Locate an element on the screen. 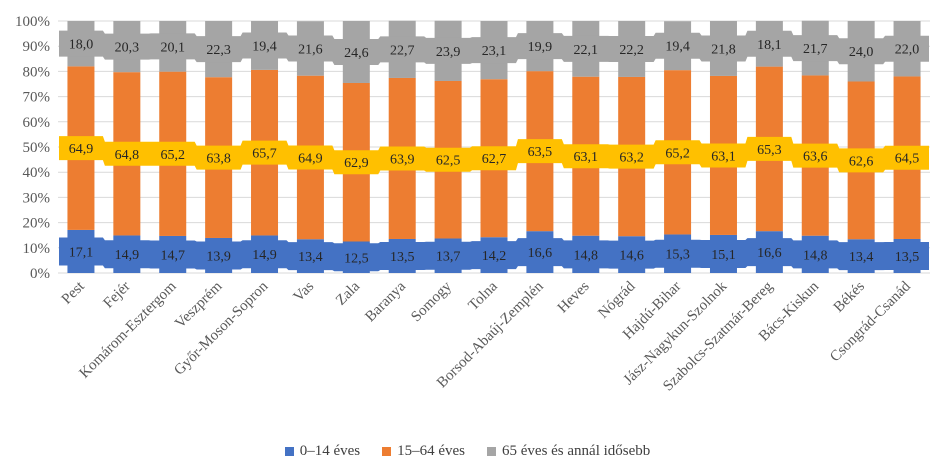 The image size is (935, 467). data-label-1: 64,8 is located at coordinates (127, 155).